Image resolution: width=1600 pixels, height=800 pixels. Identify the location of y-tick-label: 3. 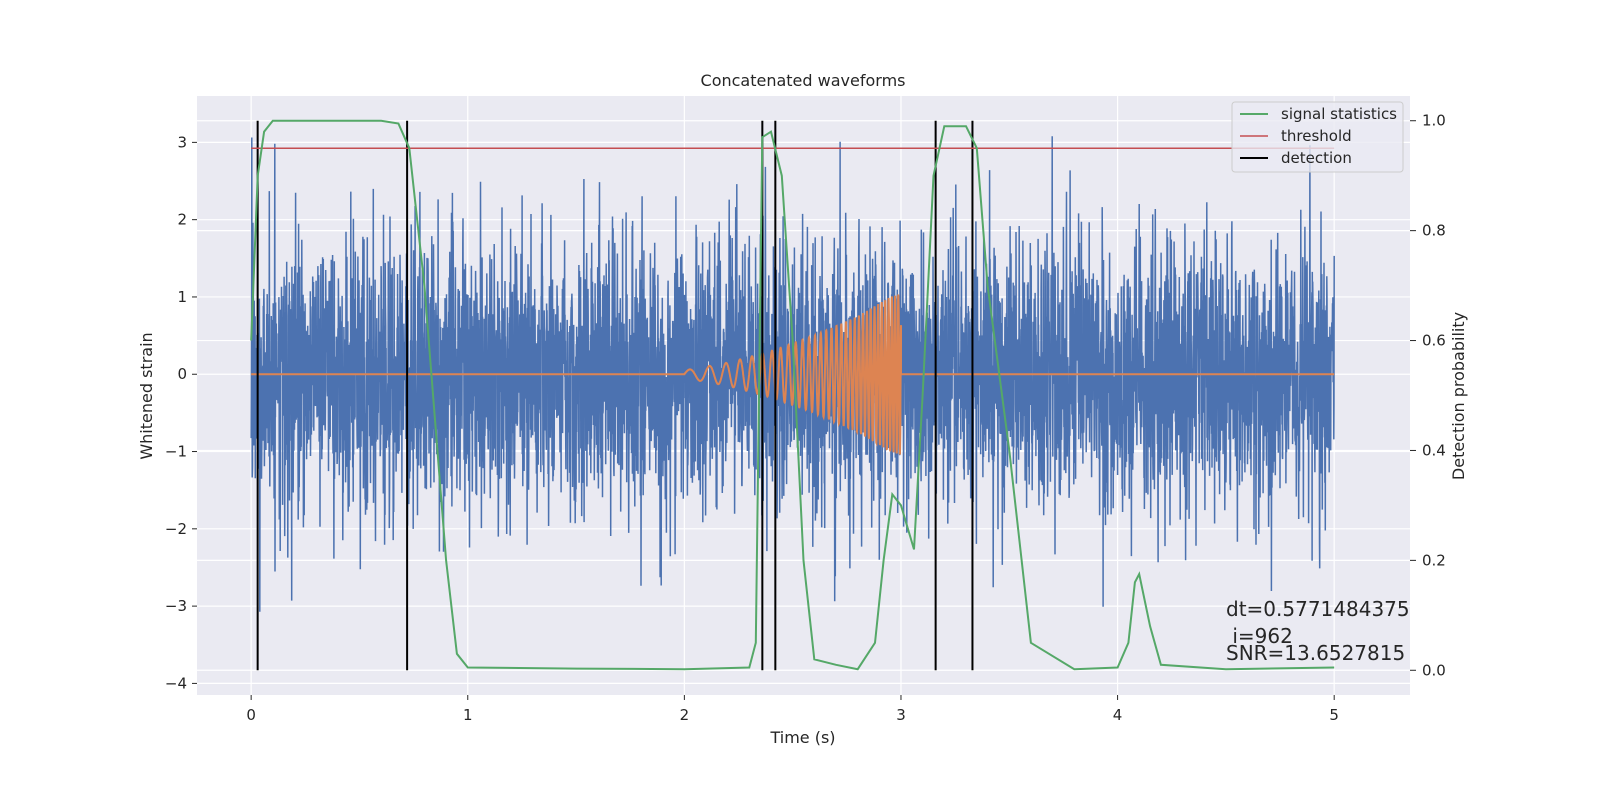
(182, 142).